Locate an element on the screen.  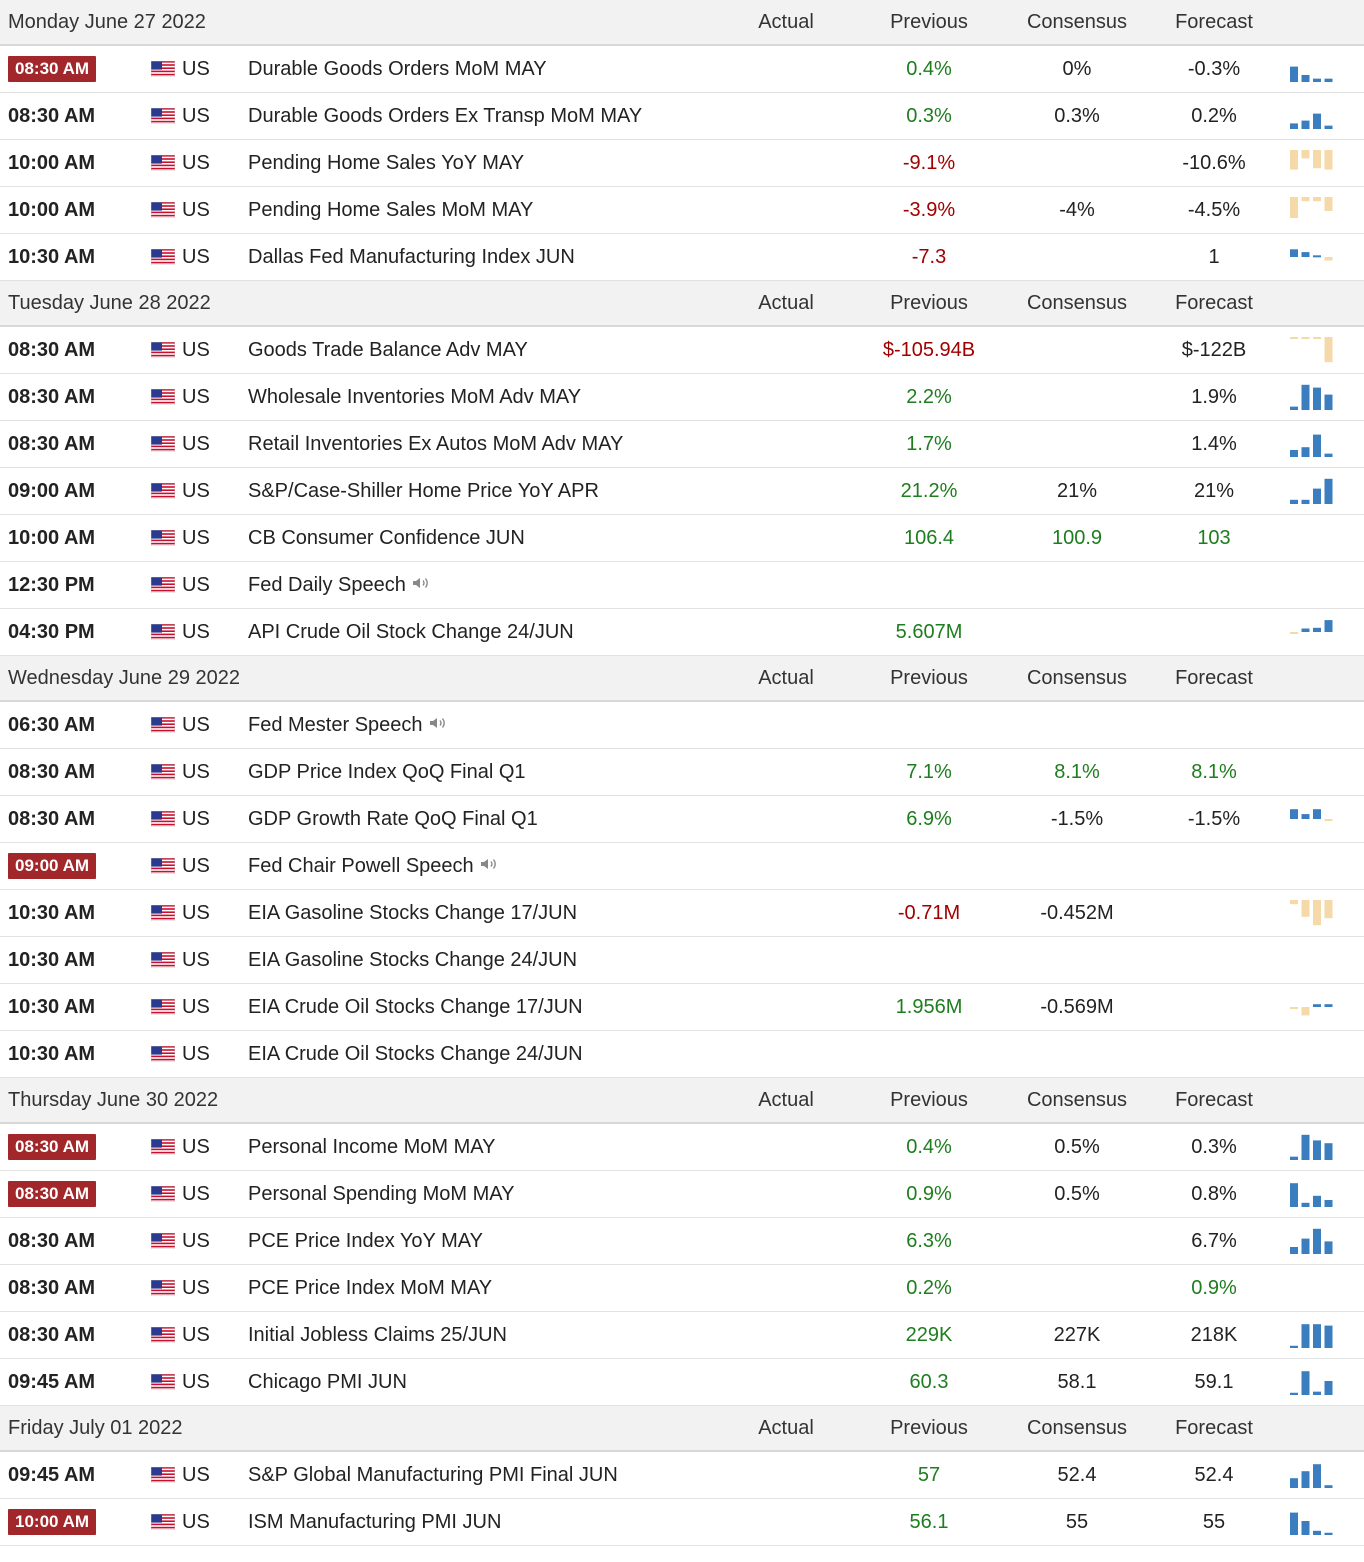
table-row: 06:30 AM US Fed Mester Speech is located at coordinates (682, 725).